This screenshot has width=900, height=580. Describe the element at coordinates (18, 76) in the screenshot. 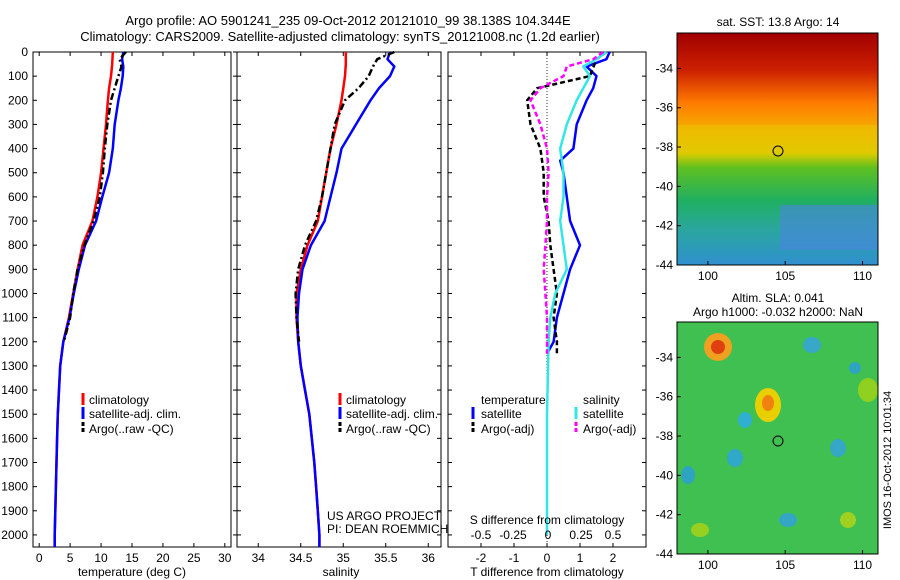

I see `y-tick-label: 100` at that location.